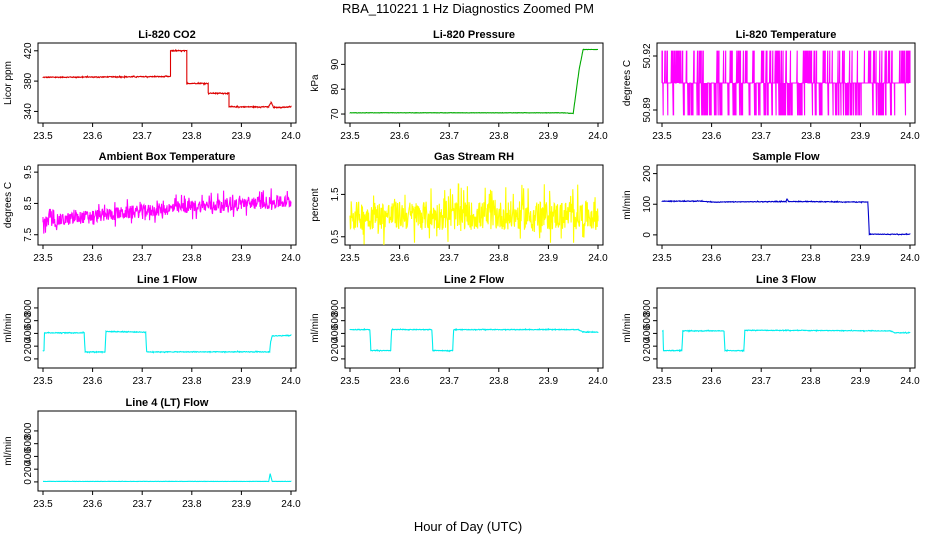 The width and height of the screenshot is (936, 540). Describe the element at coordinates (166, 35) in the screenshot. I see `panel-title: Li-820 CO2` at that location.